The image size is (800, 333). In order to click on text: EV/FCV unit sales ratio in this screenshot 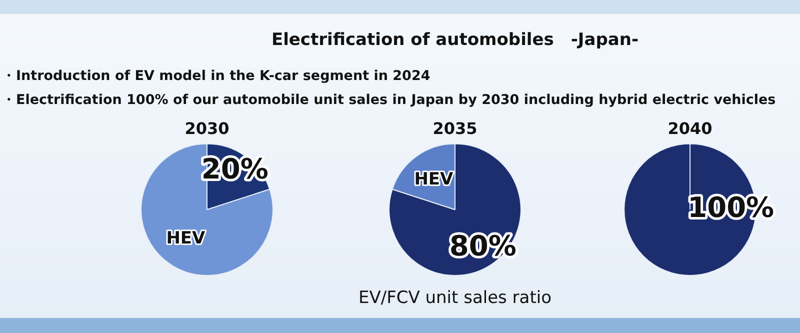, I will do `click(455, 298)`.